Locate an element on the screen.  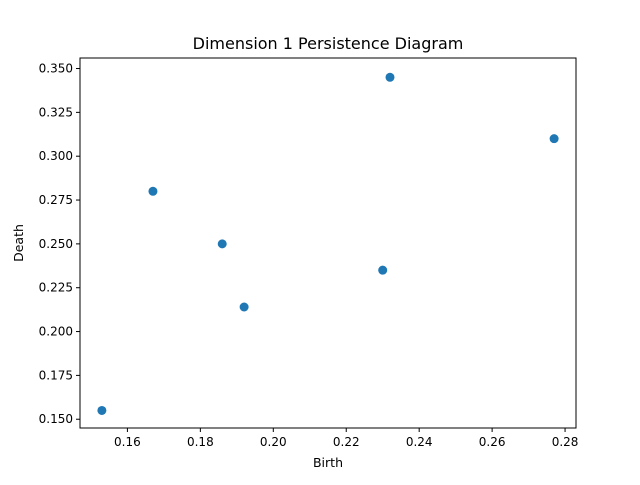
x-tick-label: 0.16 is located at coordinates (127, 442).